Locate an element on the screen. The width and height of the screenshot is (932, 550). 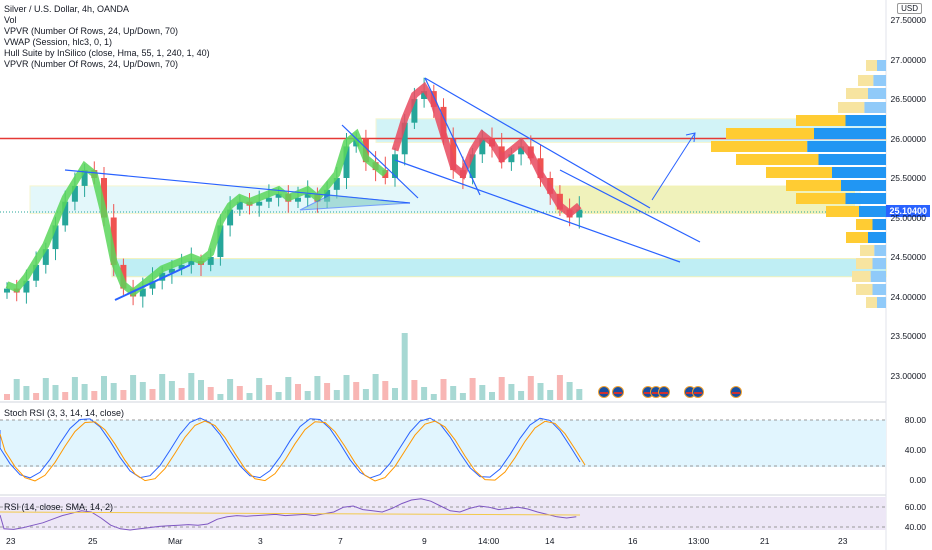
time-tick-label: 3 is located at coordinates (260, 541).